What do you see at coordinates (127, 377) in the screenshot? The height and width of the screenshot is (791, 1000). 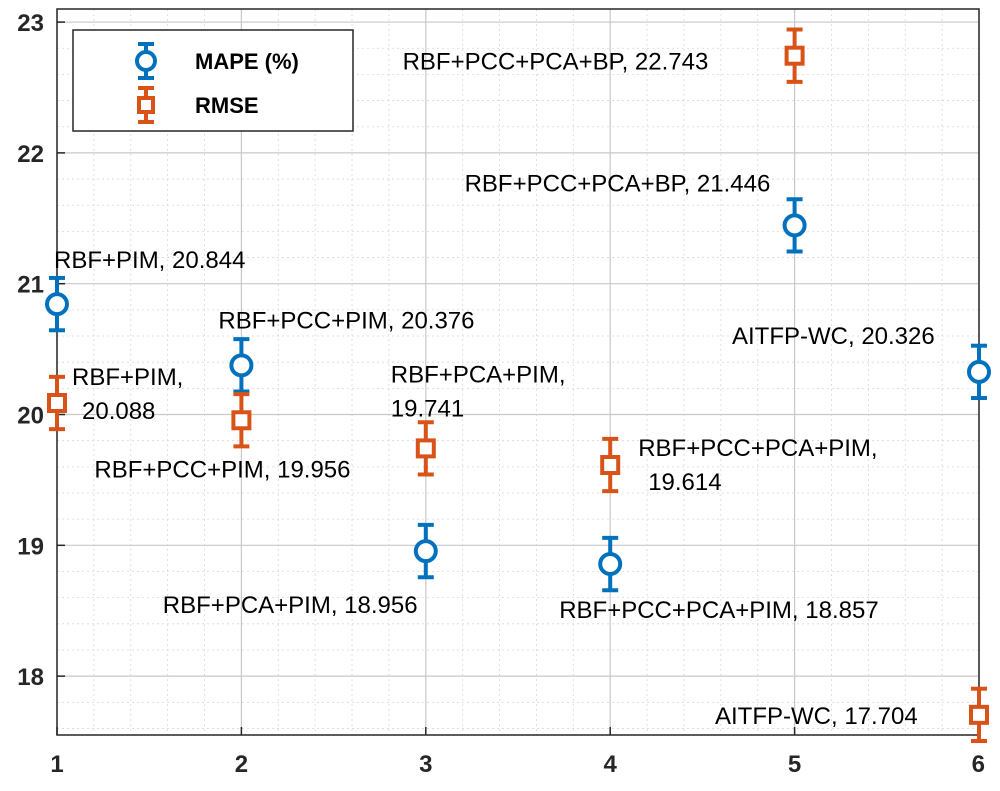 I see `rmse-data-label-line: RBF+PIM,` at bounding box center [127, 377].